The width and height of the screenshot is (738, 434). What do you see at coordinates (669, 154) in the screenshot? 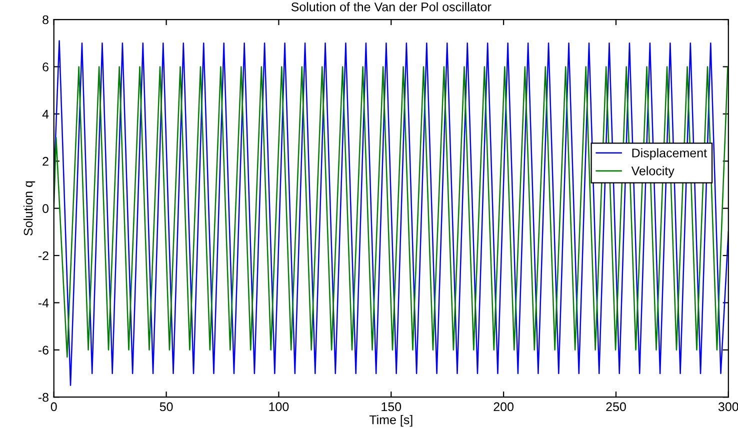
I see `legend-label: Displacement` at bounding box center [669, 154].